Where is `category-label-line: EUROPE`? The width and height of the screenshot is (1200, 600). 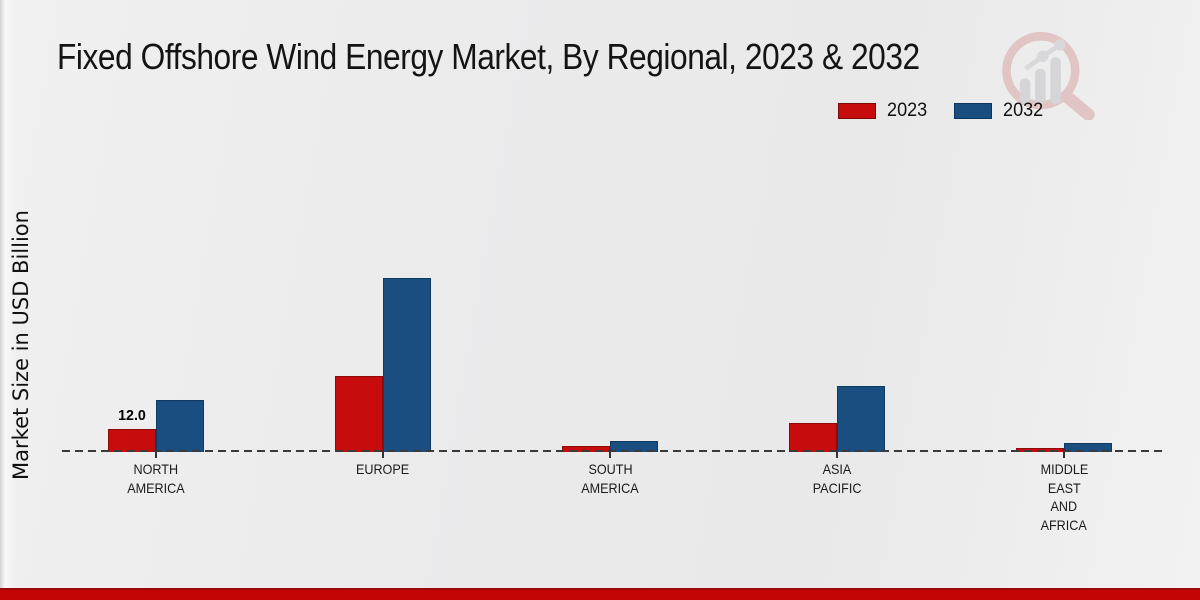 category-label-line: EUROPE is located at coordinates (383, 469).